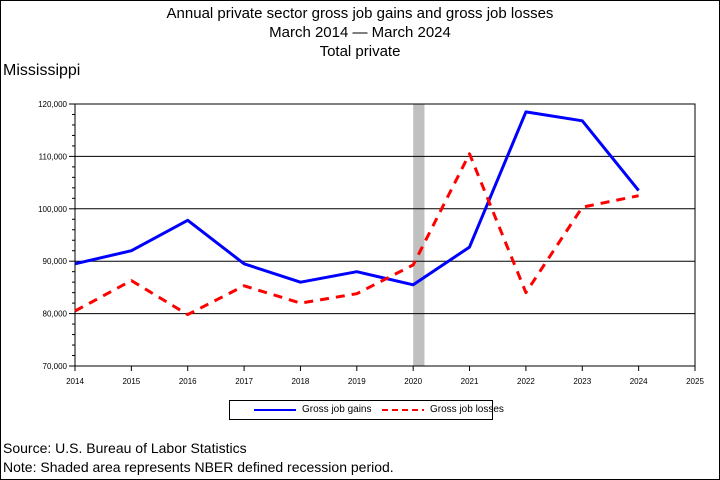 The height and width of the screenshot is (480, 720). I want to click on y-tick-label: 100,000, so click(52, 209).